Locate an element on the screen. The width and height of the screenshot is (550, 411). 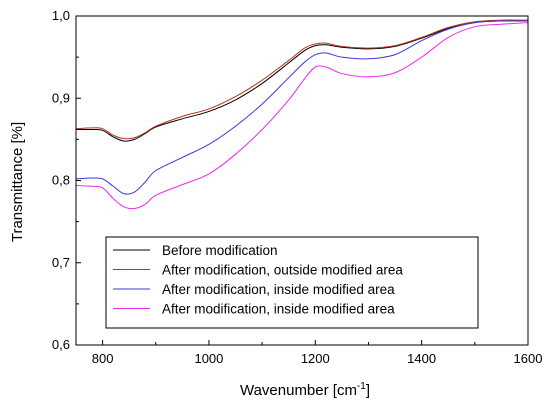
x-tick-label: 800 is located at coordinates (103, 358).